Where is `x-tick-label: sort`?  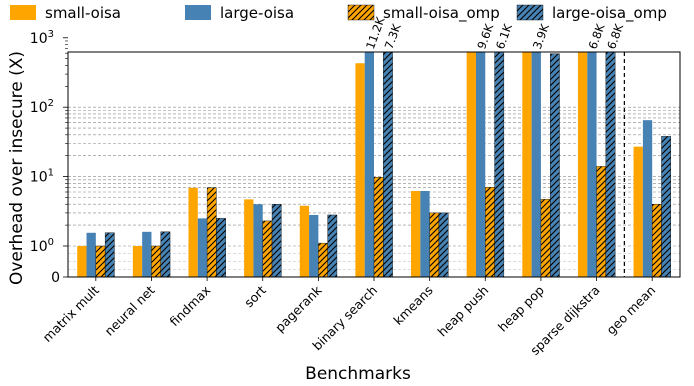 x-tick-label: sort is located at coordinates (255, 296).